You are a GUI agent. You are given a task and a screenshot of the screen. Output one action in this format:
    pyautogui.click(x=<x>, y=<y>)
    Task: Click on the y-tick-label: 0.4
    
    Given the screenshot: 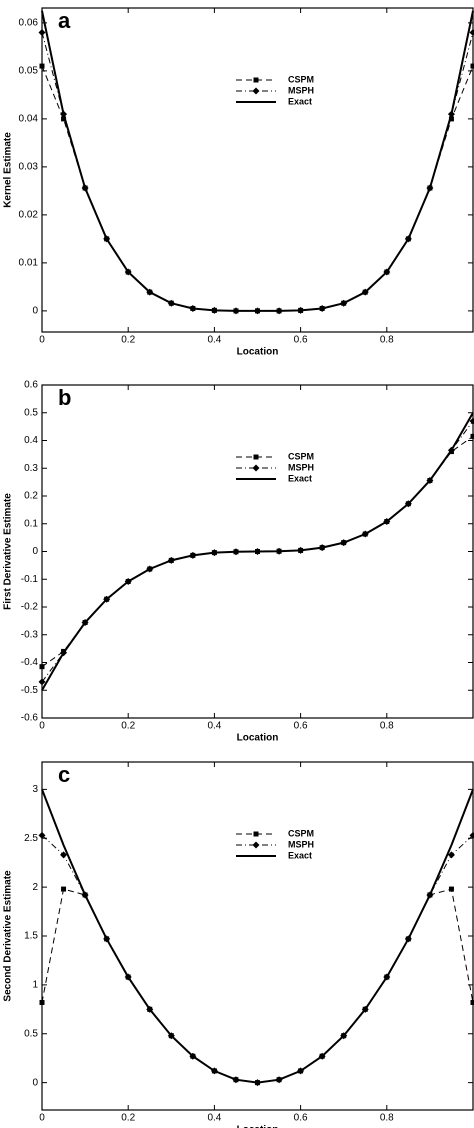 What is the action you would take?
    pyautogui.click(x=31, y=440)
    